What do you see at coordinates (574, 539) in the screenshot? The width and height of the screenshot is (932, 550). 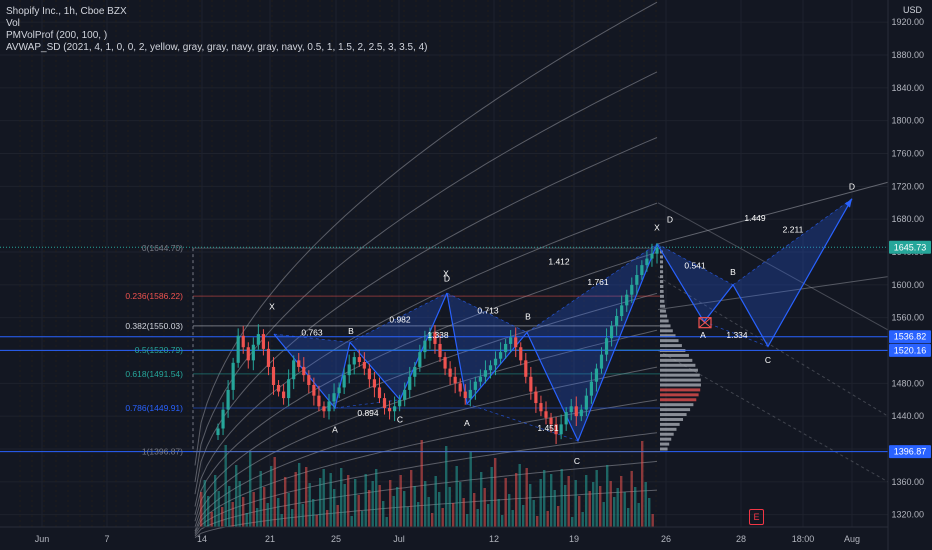 I see `time-tick-label: 19` at bounding box center [574, 539].